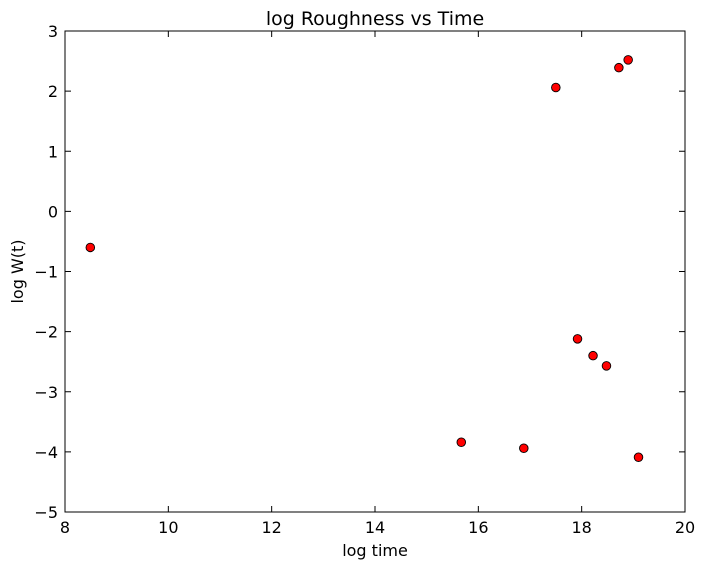 This screenshot has height=570, width=705. What do you see at coordinates (46, 452) in the screenshot?
I see `y-tick-label: −4` at bounding box center [46, 452].